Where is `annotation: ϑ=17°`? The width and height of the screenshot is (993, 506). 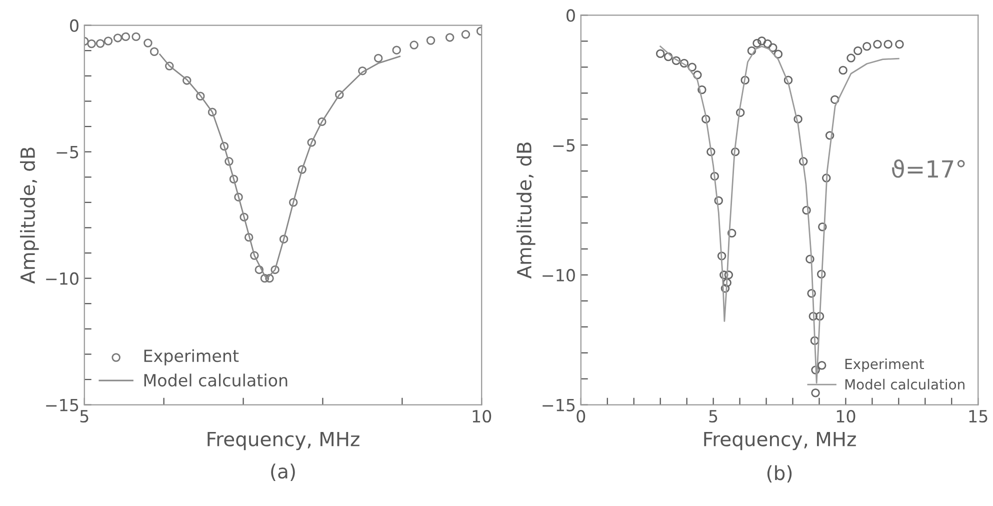 annotation: ϑ=17° is located at coordinates (928, 168).